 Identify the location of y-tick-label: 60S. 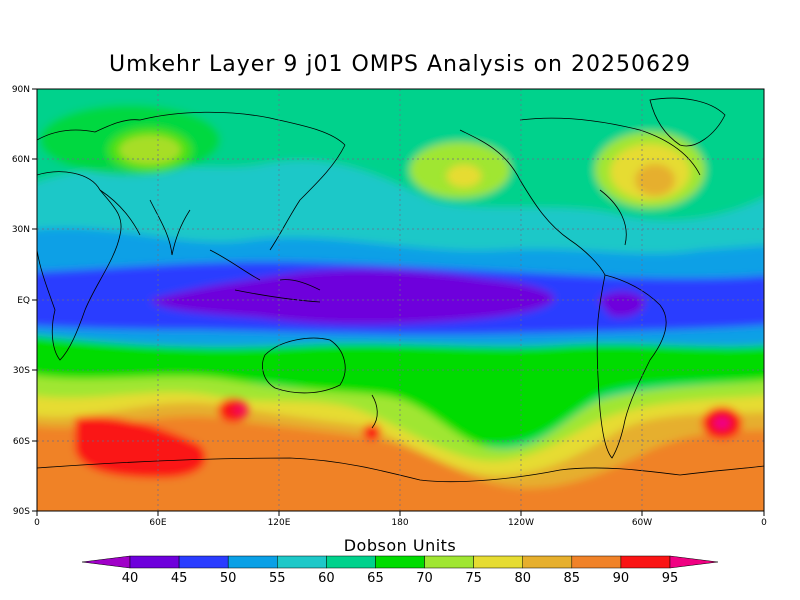
(21, 442).